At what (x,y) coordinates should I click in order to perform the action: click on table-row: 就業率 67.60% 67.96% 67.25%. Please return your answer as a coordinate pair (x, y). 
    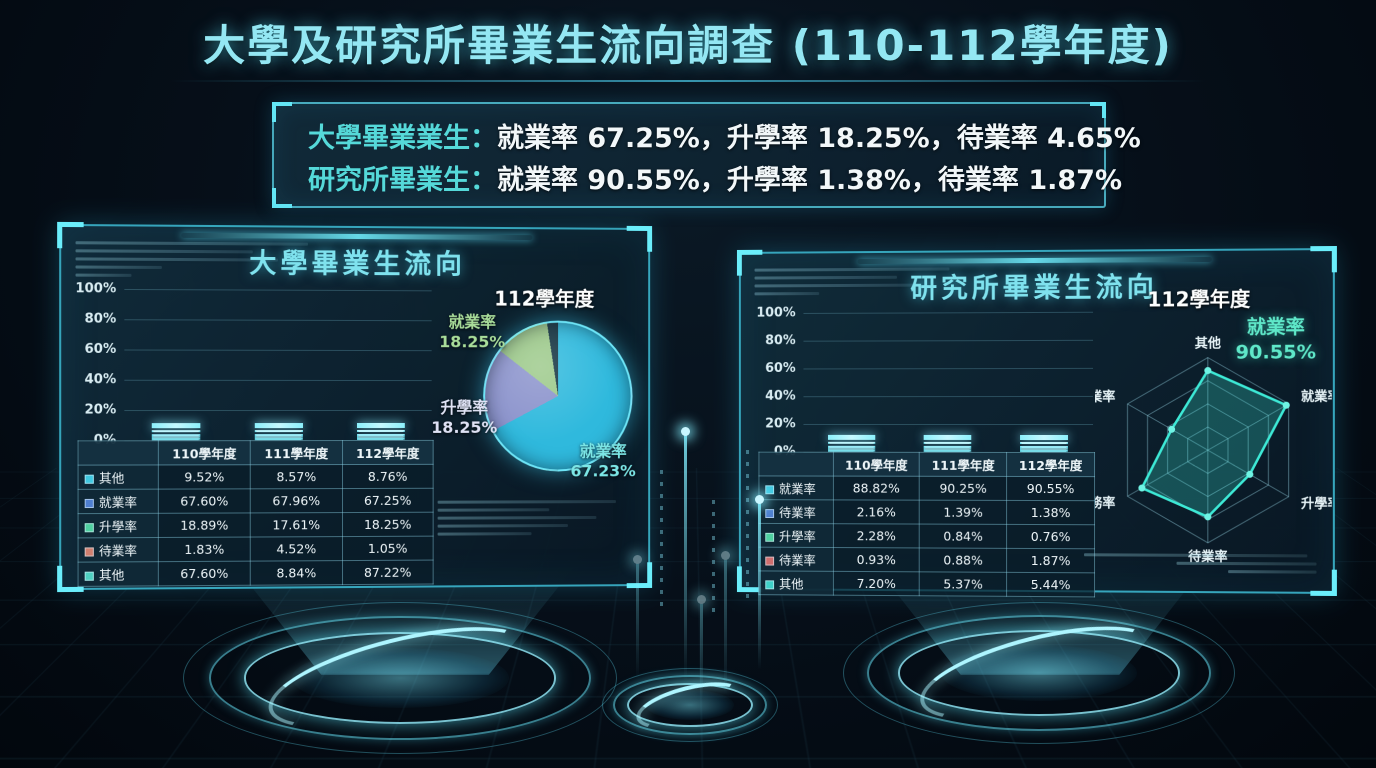
    Looking at the image, I should click on (256, 501).